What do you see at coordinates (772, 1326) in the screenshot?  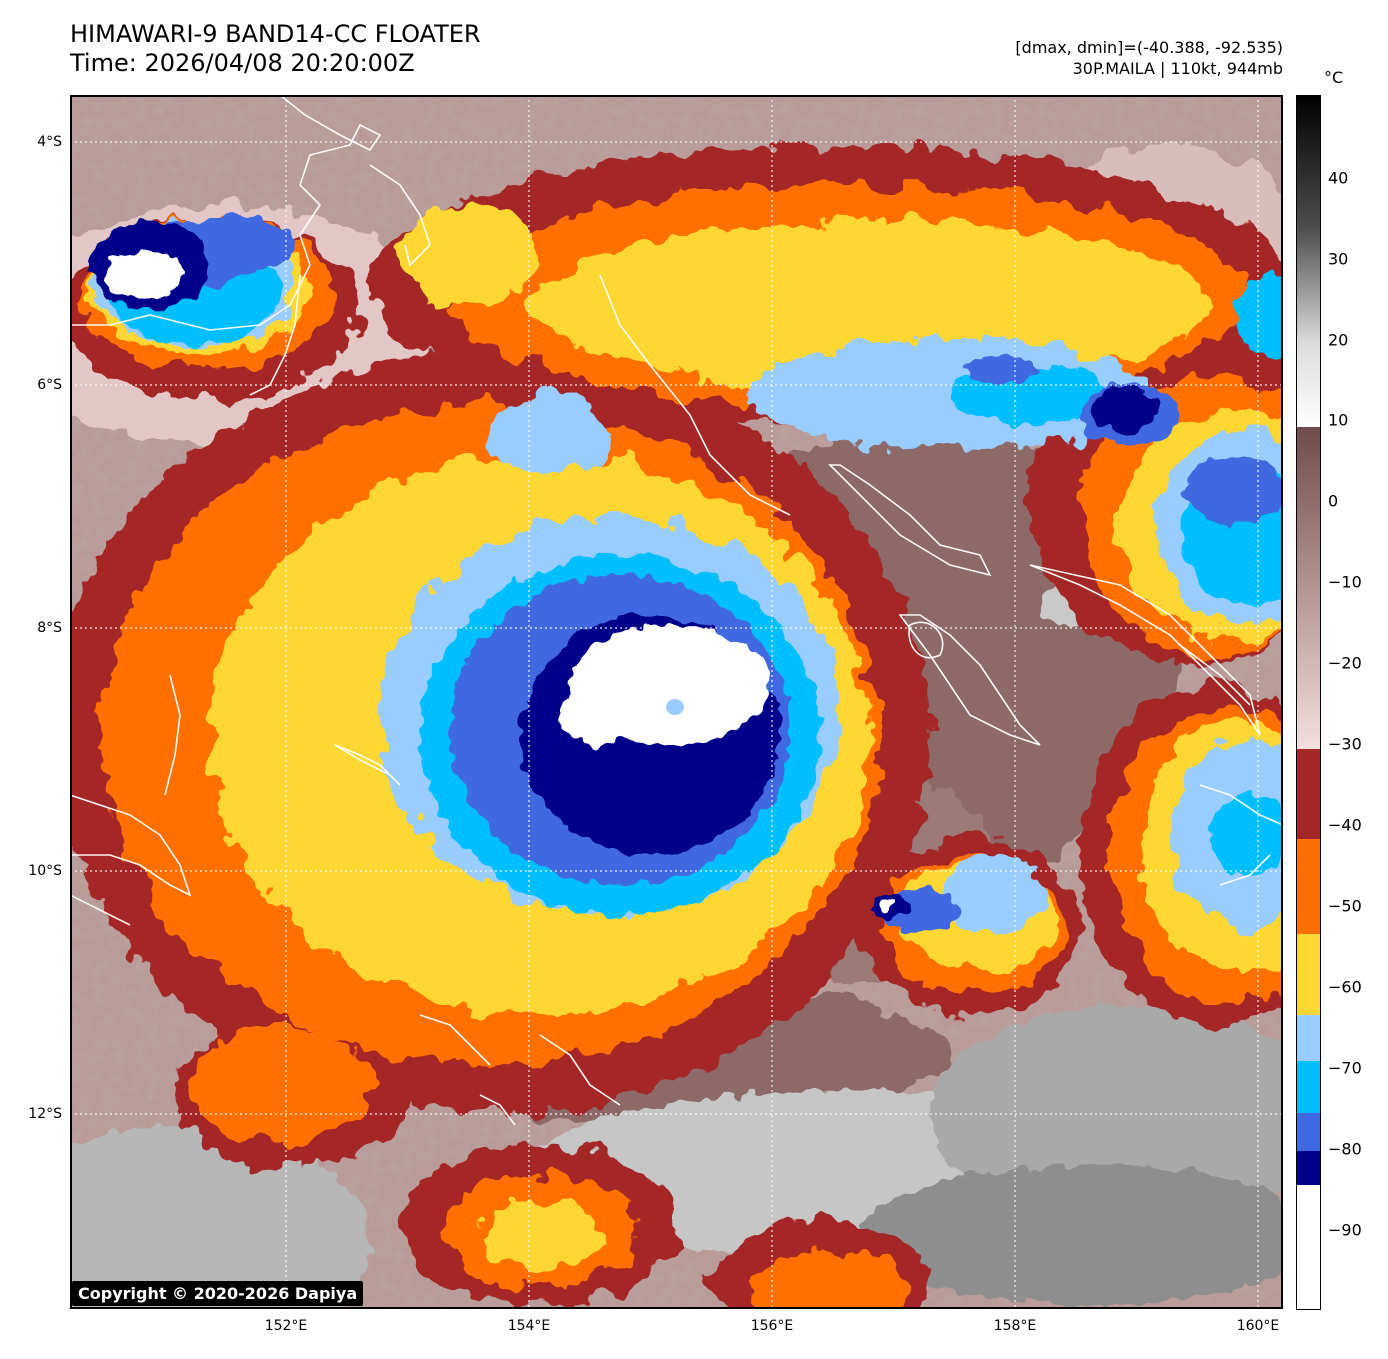 I see `lon-label-156e: 156°E` at bounding box center [772, 1326].